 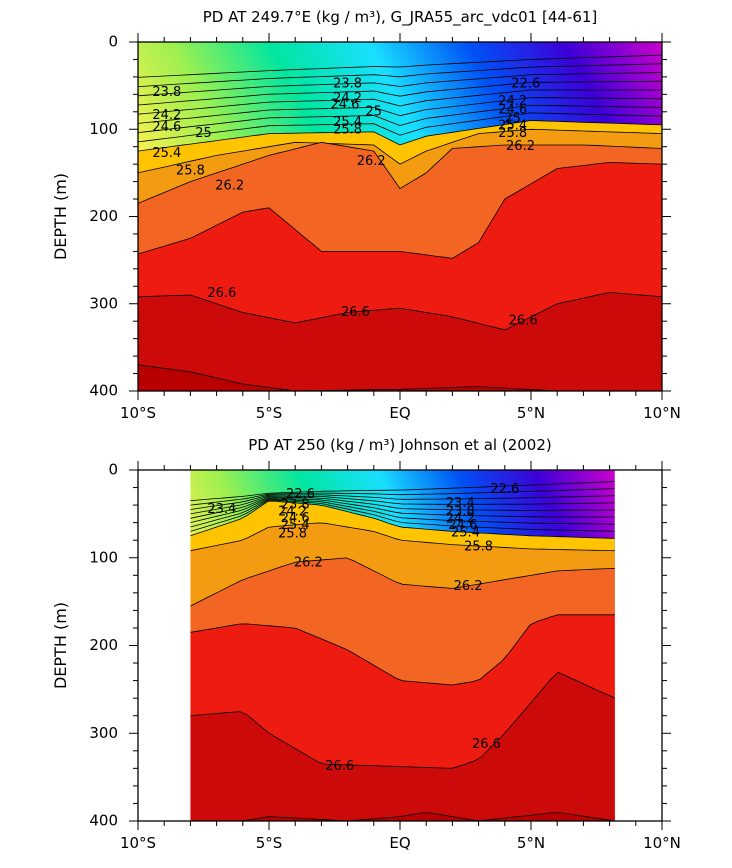 What do you see at coordinates (399, 445) in the screenshot?
I see `chart-title: PD AT 250 (kg / m³) Johnson et al (2002)` at bounding box center [399, 445].